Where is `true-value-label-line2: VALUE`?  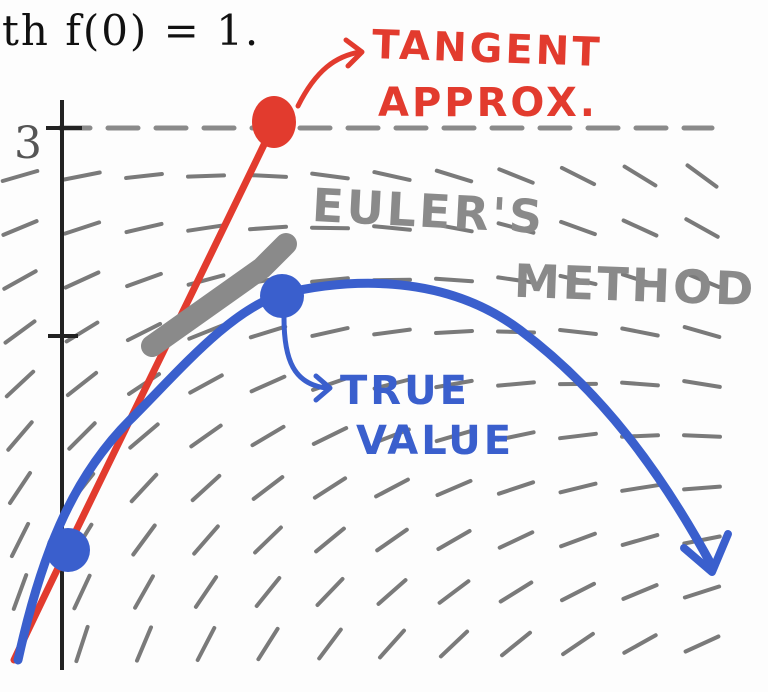
true-value-label-line2: VALUE is located at coordinates (435, 441).